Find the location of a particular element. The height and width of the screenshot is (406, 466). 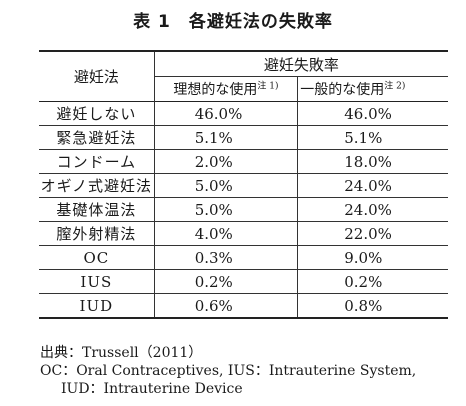

table-row: IUS 0.2% 0.2% is located at coordinates (243, 281).